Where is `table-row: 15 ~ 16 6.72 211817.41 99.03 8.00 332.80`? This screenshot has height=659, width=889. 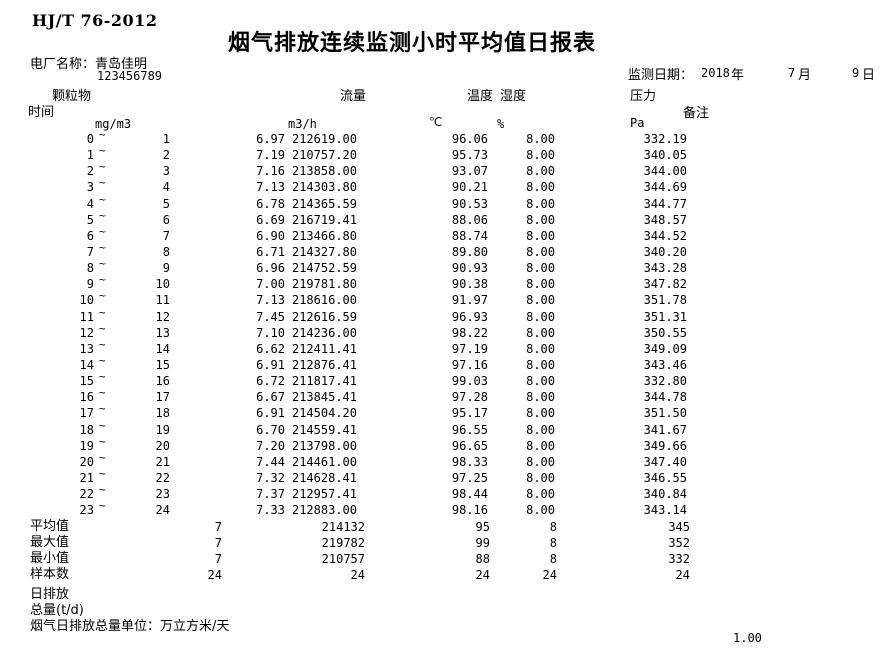
table-row: 15 ~ 16 6.72 211817.41 99.03 8.00 332.80 is located at coordinates (343, 379).